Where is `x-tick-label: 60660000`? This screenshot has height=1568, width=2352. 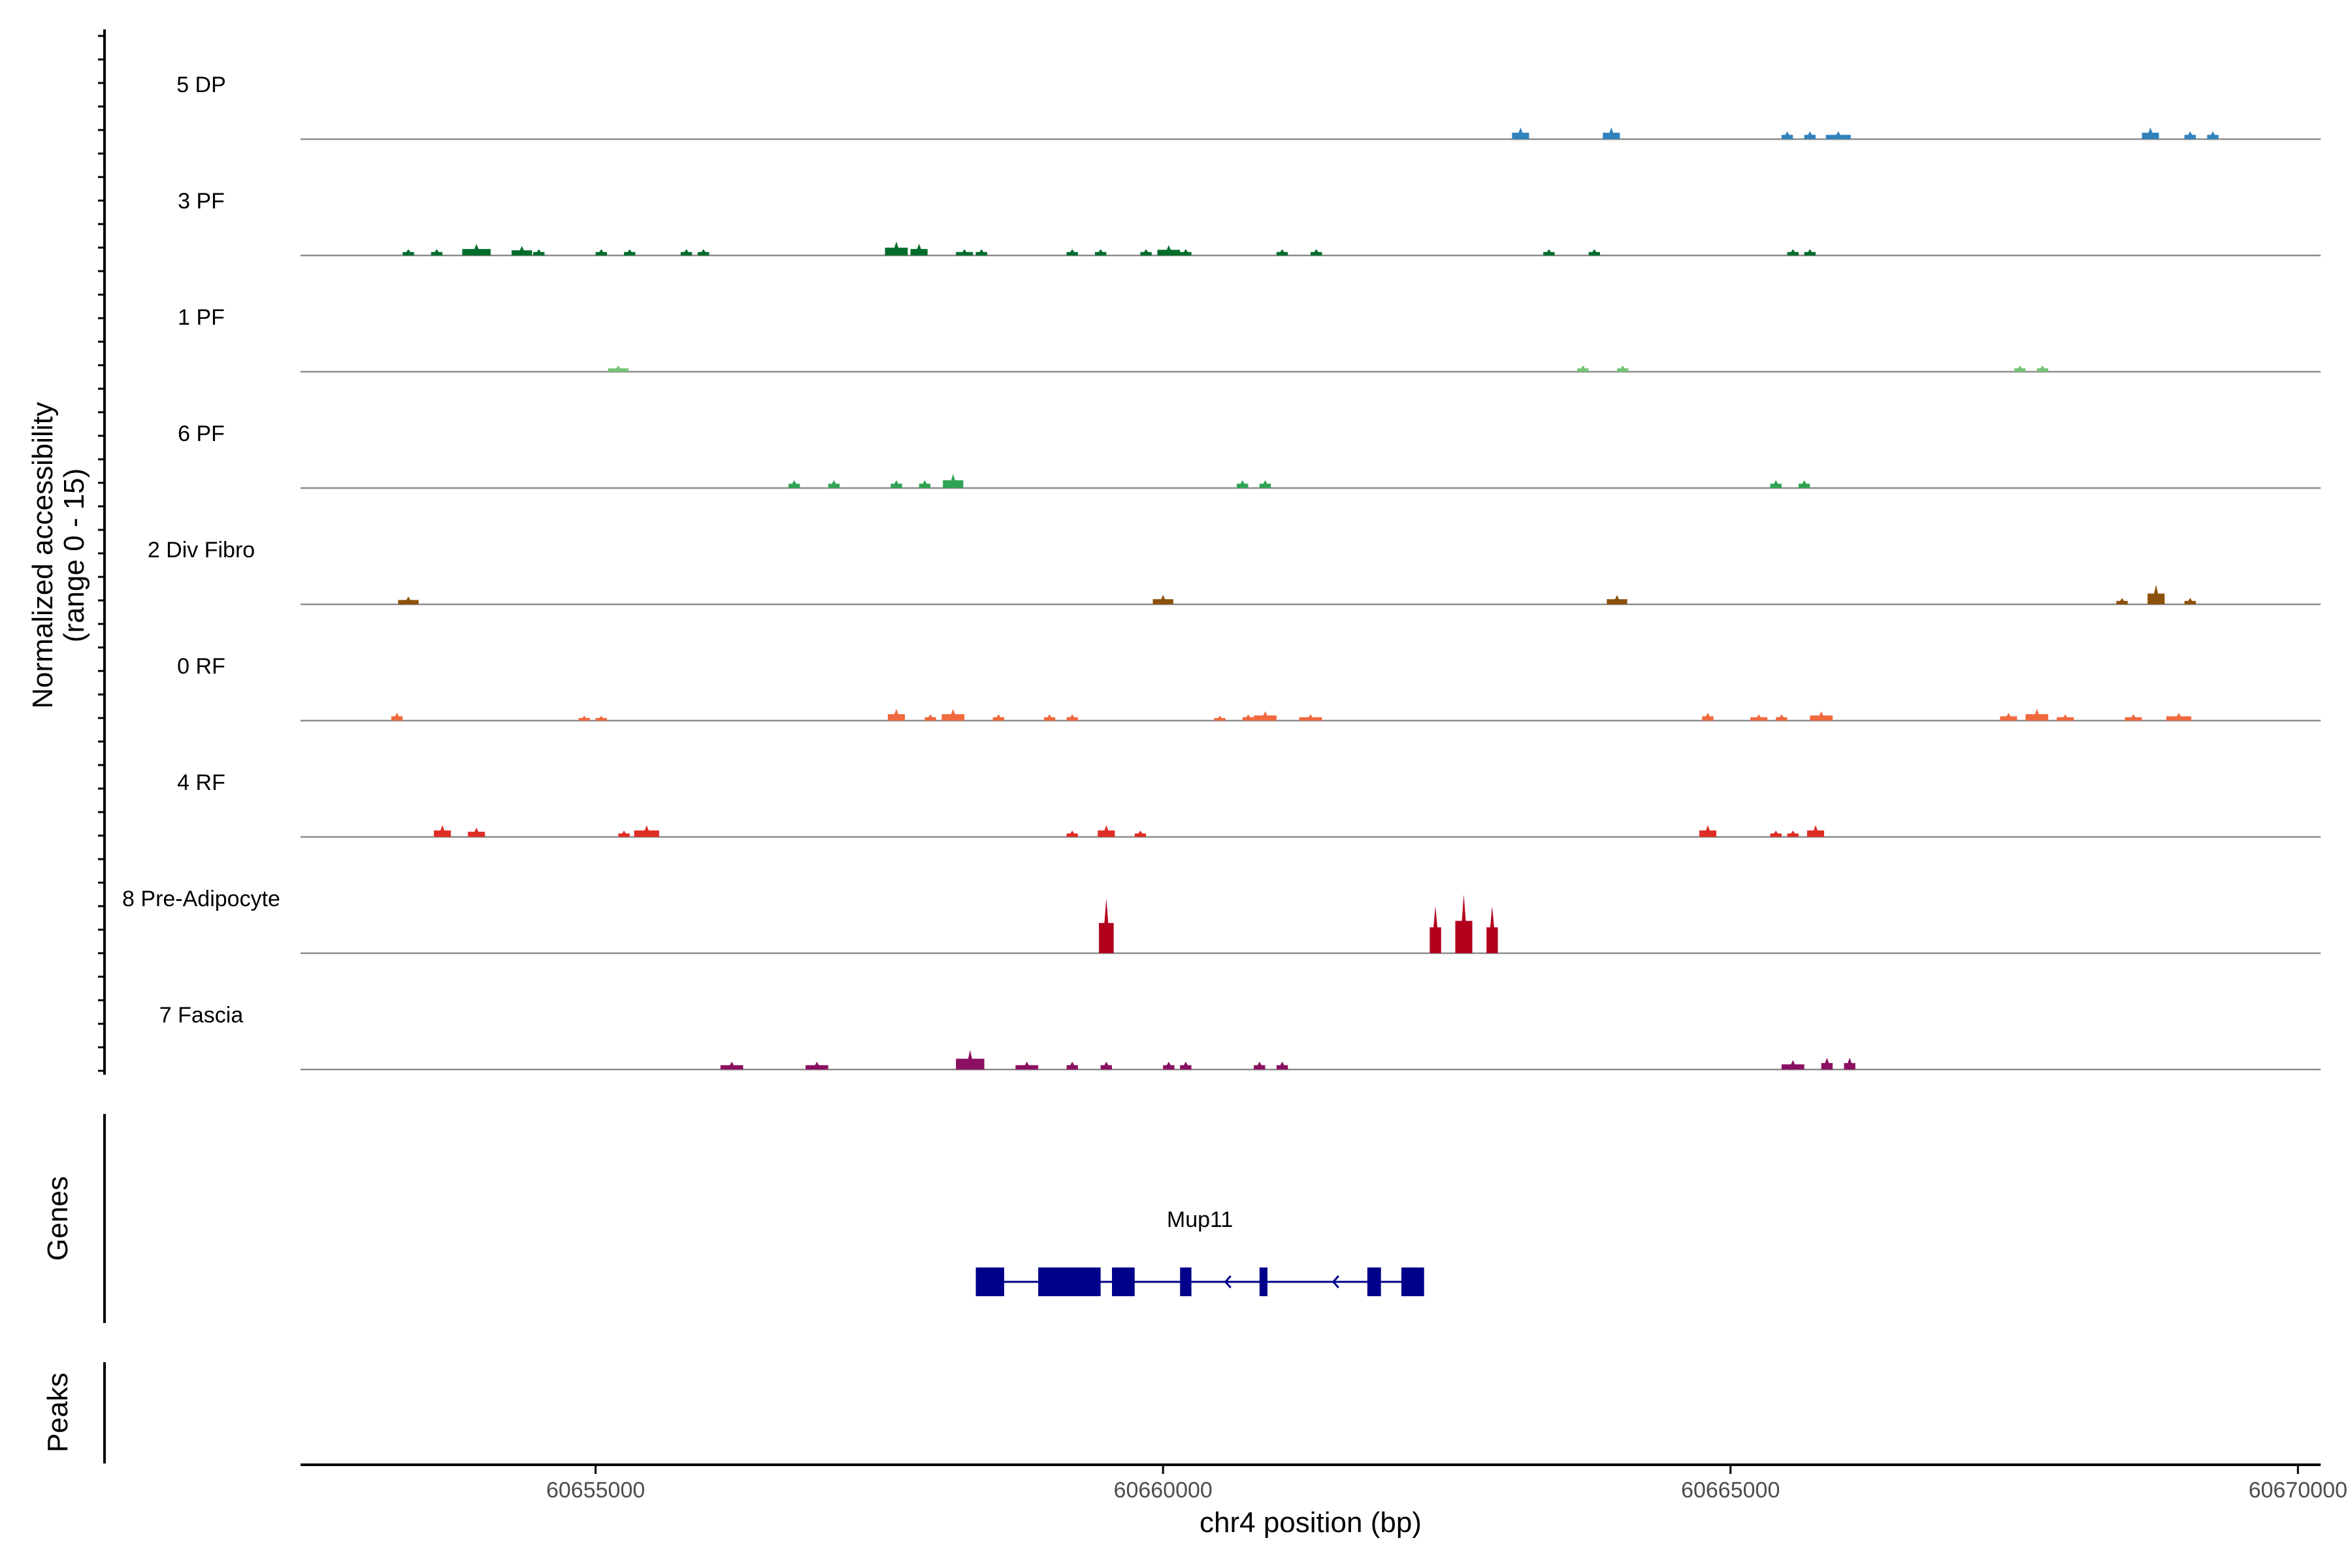
x-tick-label: 60660000 is located at coordinates (1163, 1490).